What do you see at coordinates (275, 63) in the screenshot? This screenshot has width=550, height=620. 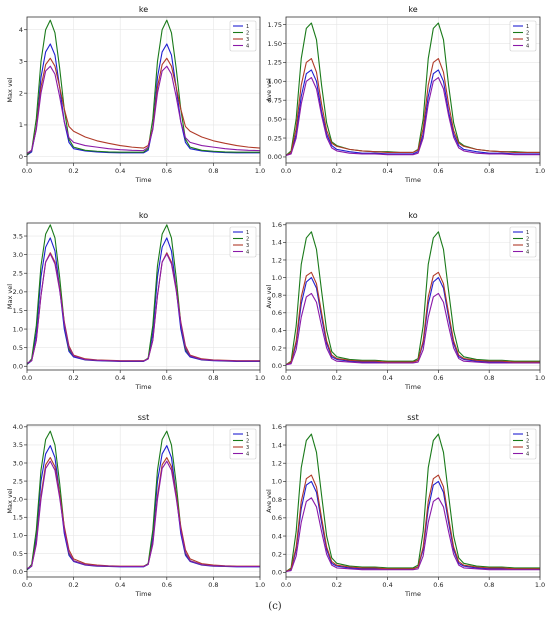 I see `y-tick-label: 1.25` at bounding box center [275, 63].